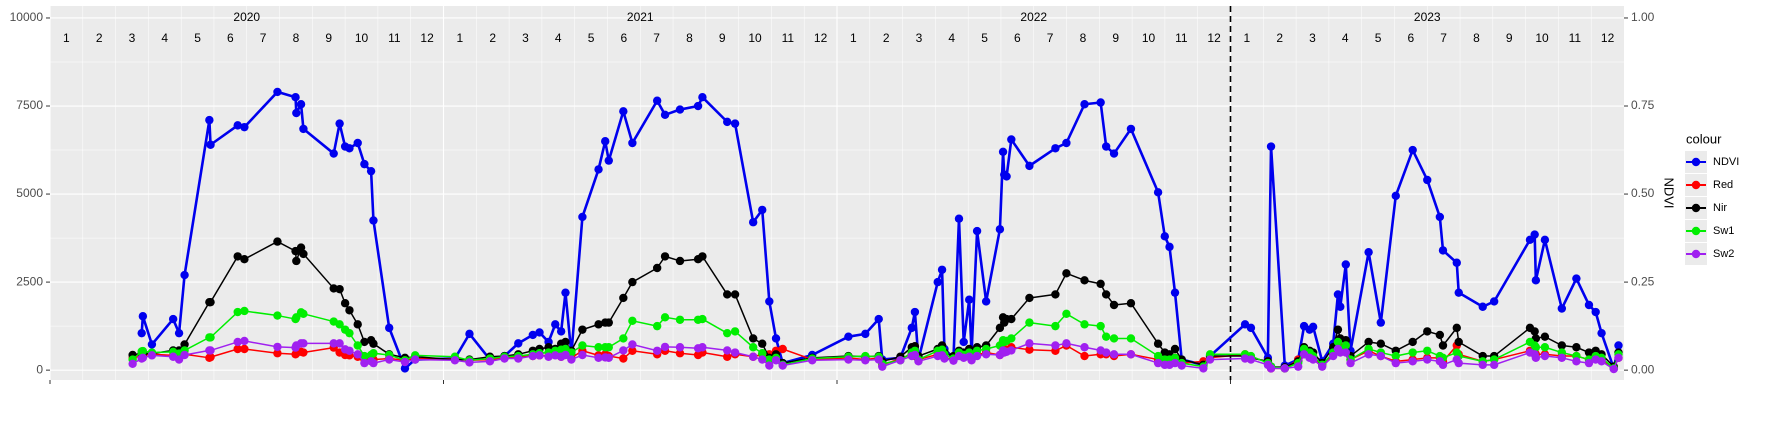 This screenshot has height=442, width=1773. I want to click on month-label: 5, so click(984, 38).